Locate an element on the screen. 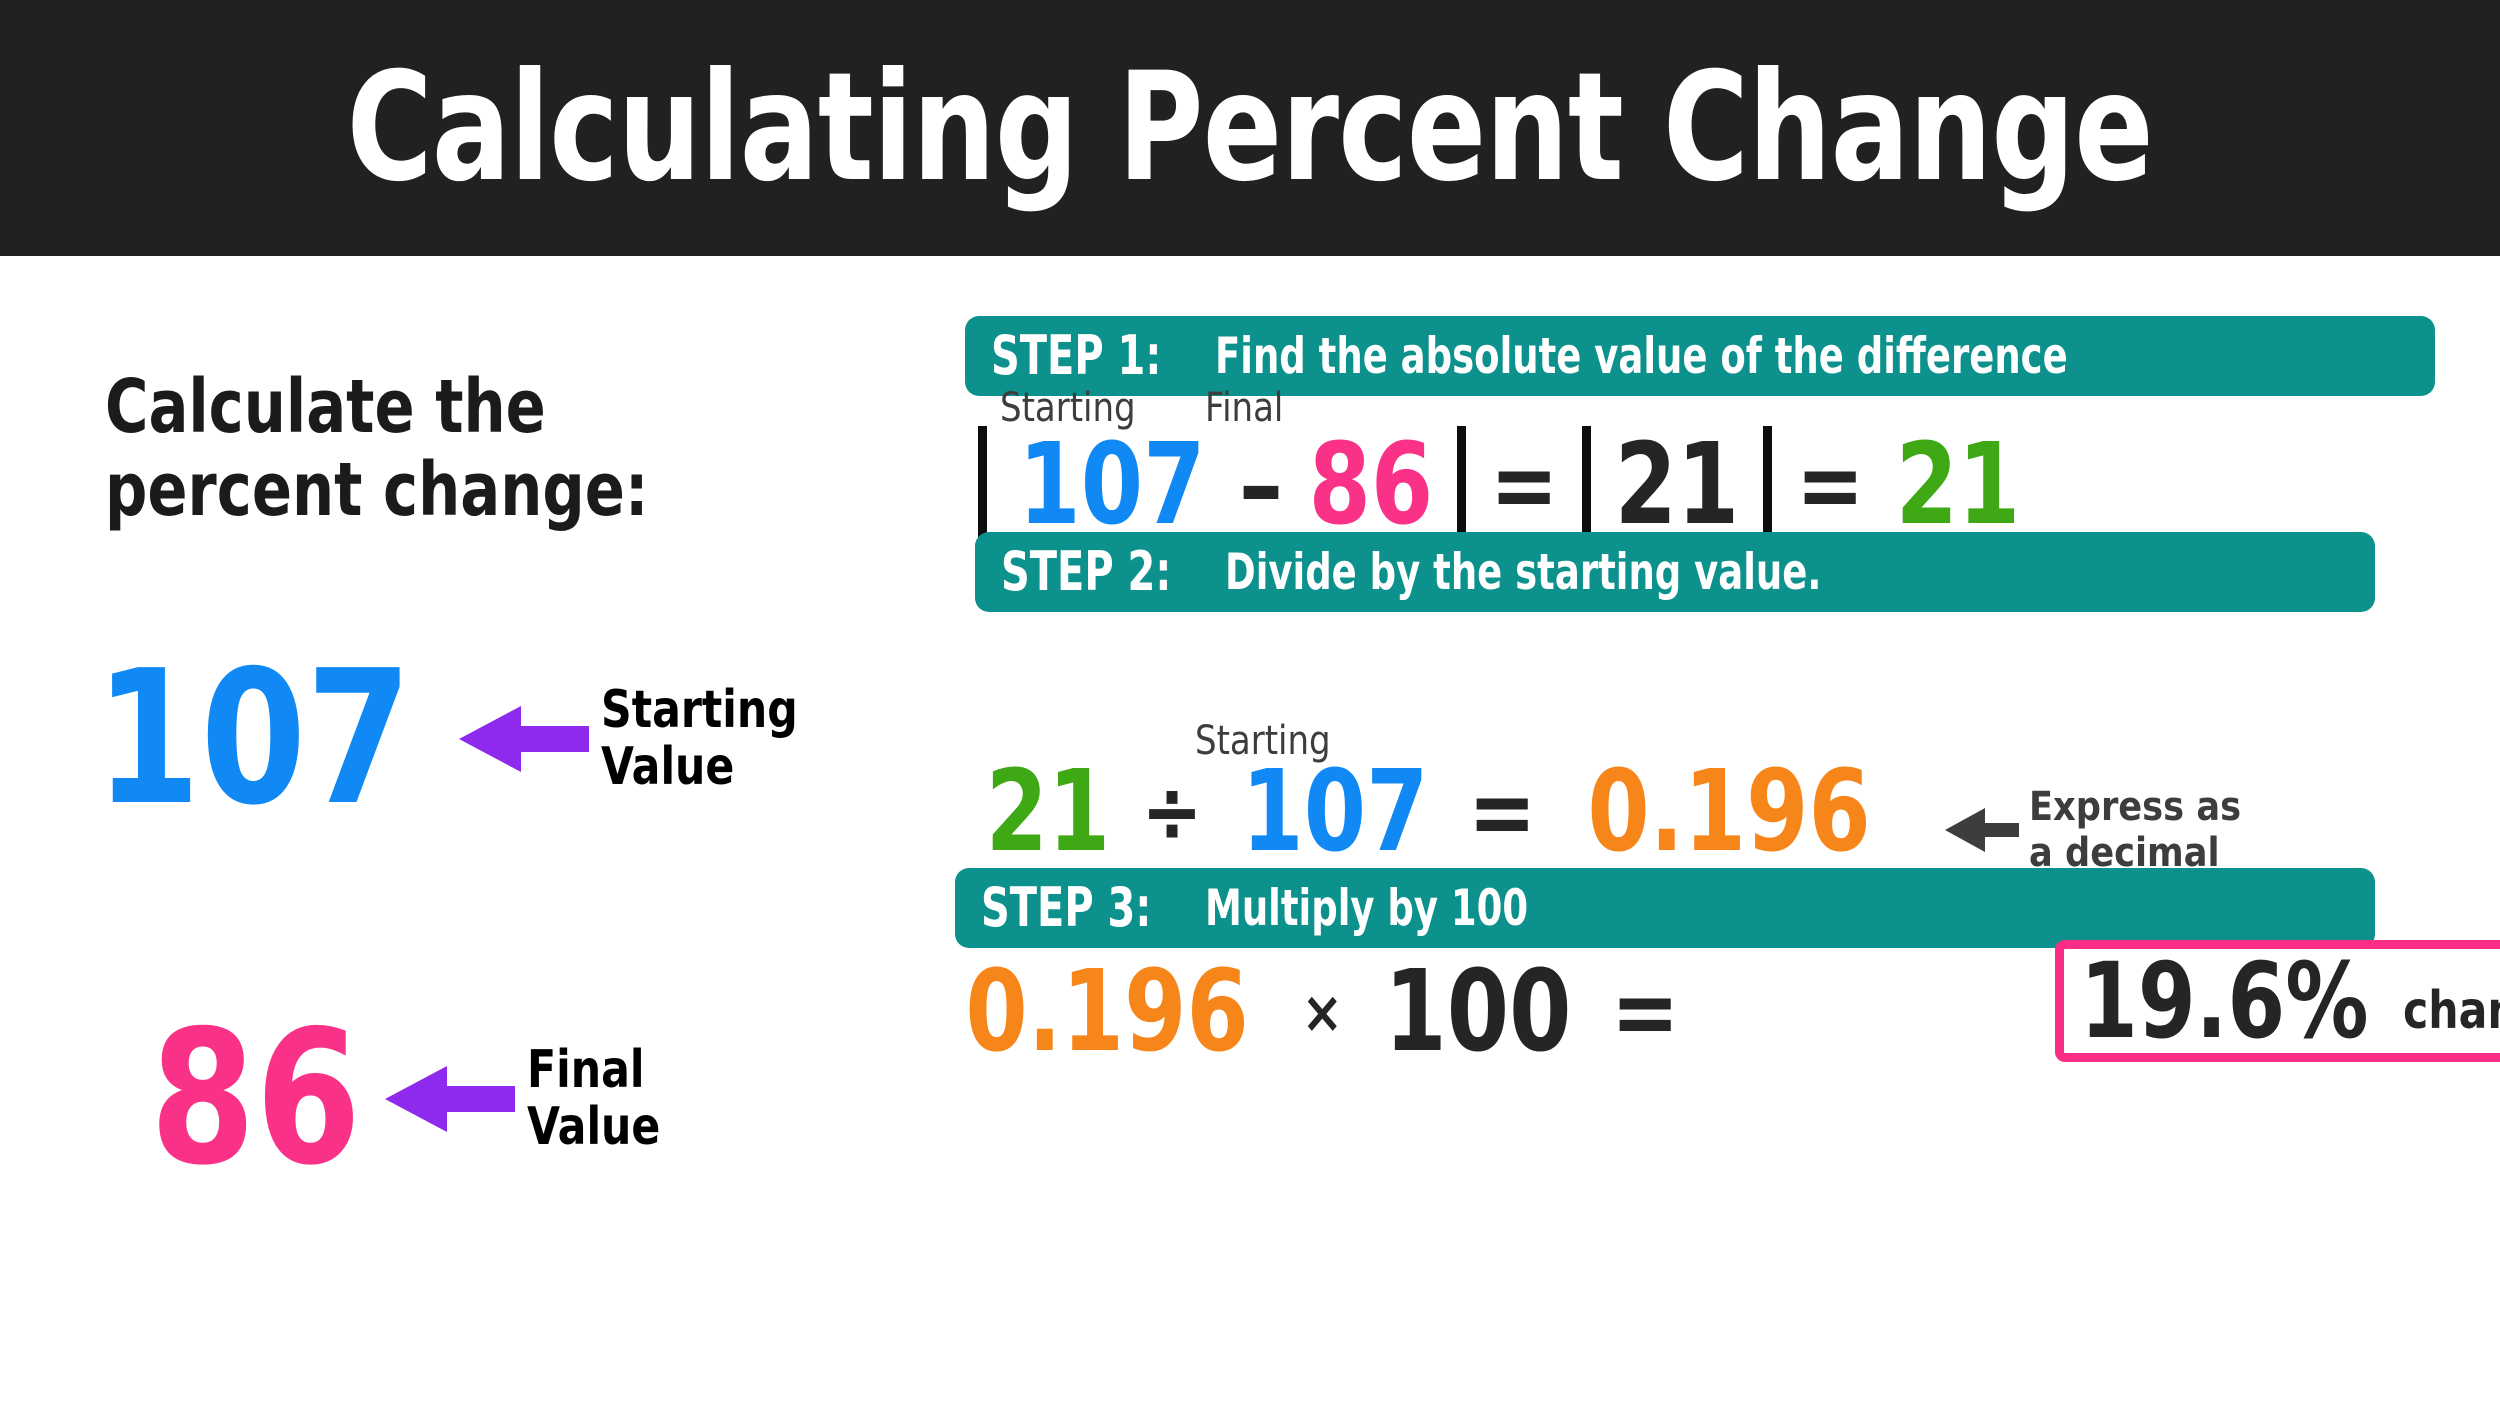 The height and width of the screenshot is (1406, 2500). step-2-body: Divide by the starting value. is located at coordinates (1523, 572).